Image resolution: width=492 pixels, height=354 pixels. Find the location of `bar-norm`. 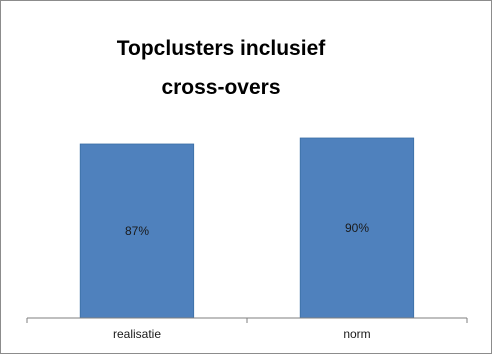

bar-norm is located at coordinates (357, 228).